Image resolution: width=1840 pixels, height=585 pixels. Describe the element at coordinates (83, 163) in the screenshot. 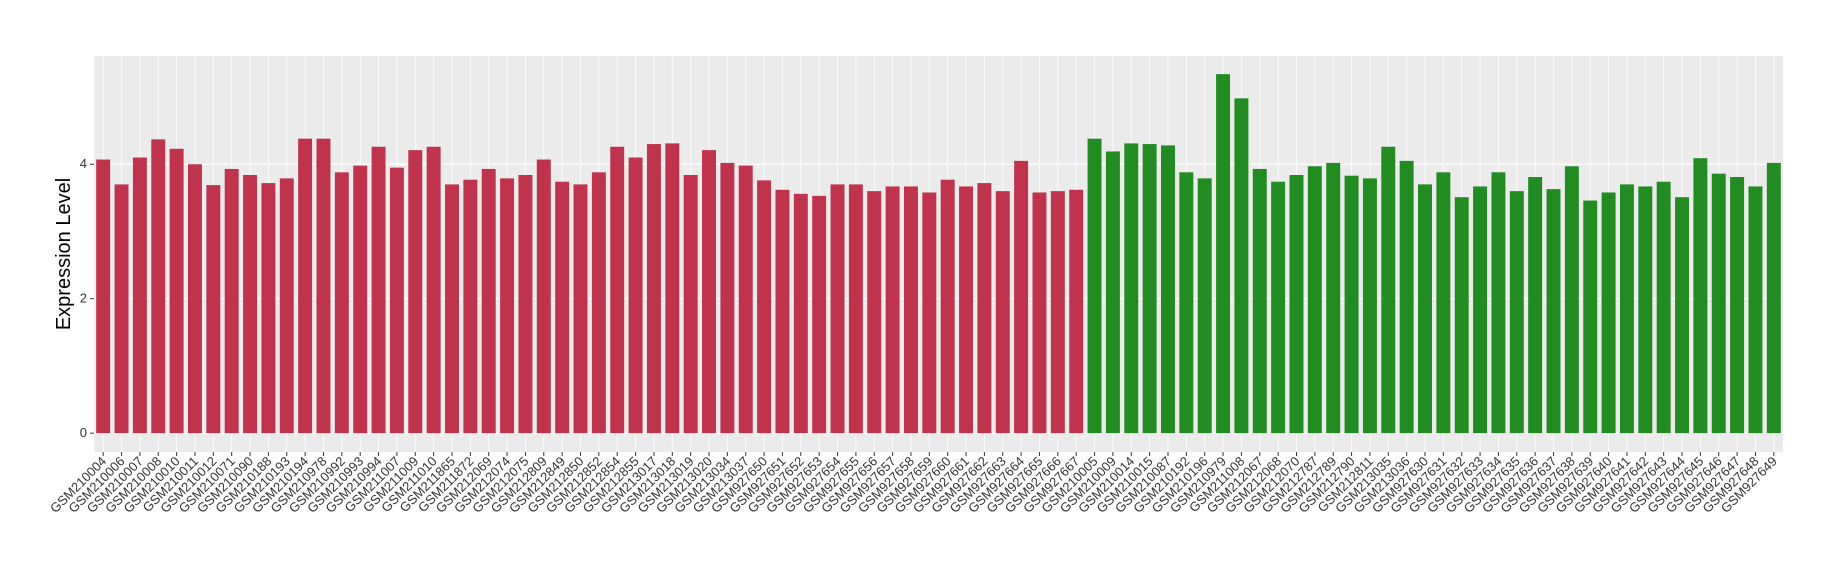

I see `y-tick-label: 4` at that location.